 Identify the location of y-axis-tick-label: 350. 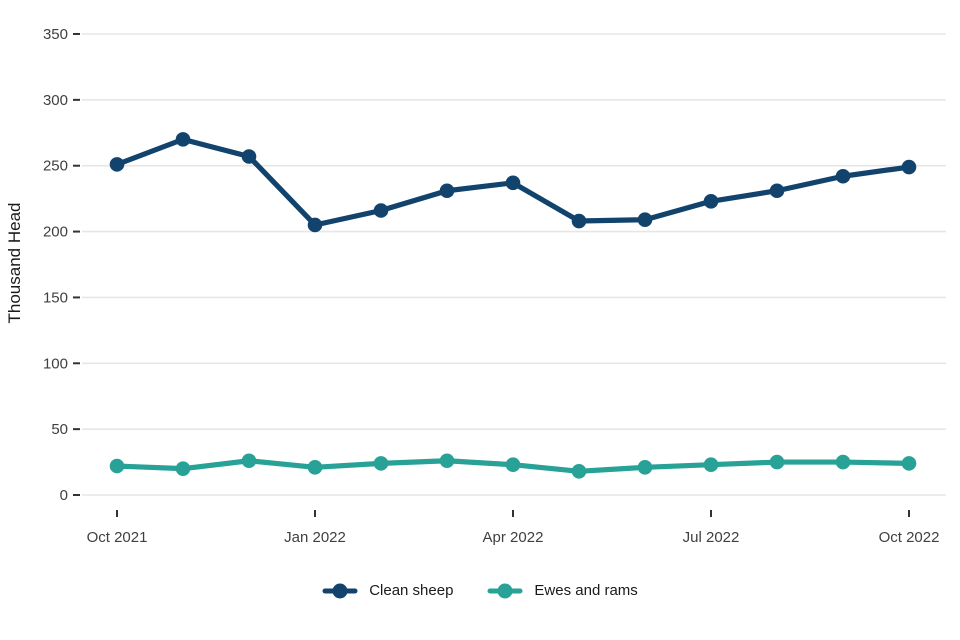
(55, 34).